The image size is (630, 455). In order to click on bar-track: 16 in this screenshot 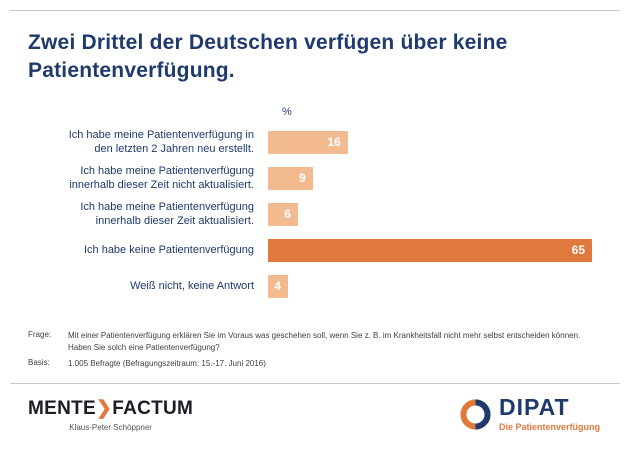, I will do `click(435, 142)`.